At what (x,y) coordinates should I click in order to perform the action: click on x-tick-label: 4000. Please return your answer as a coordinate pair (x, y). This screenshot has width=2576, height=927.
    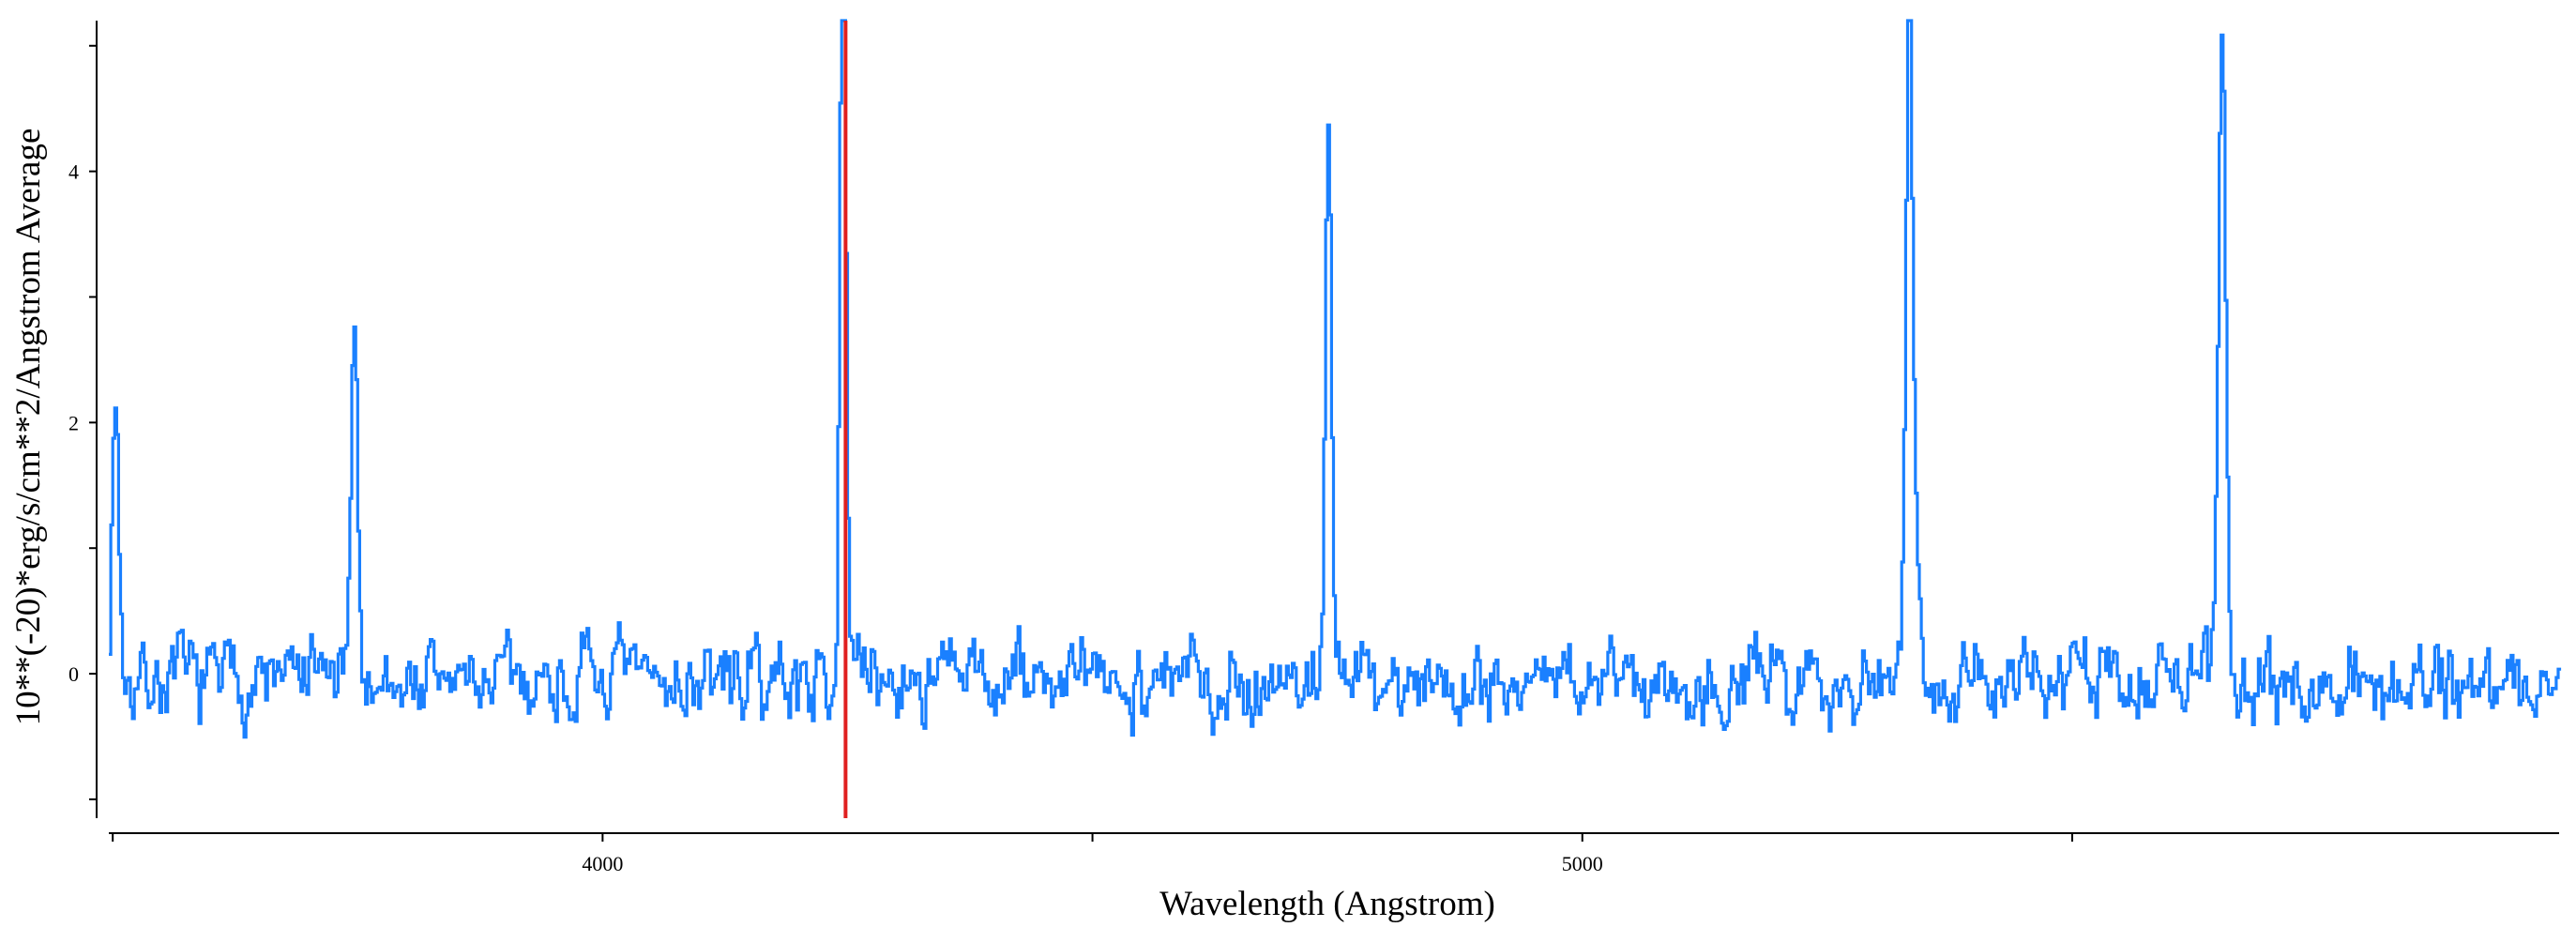
    Looking at the image, I should click on (602, 863).